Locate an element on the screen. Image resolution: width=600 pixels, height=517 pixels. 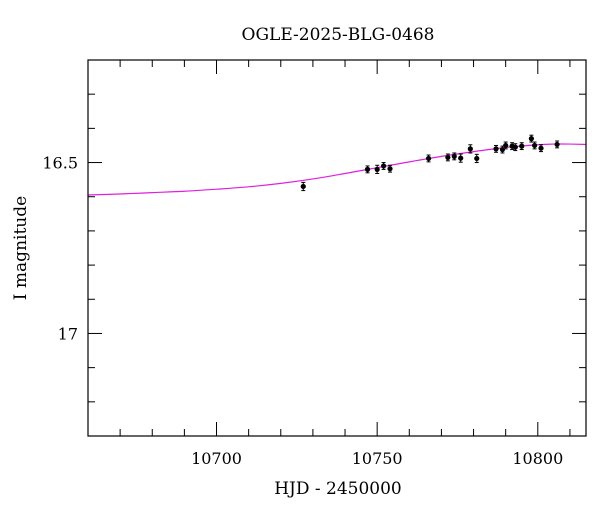
data-points is located at coordinates (430, 163).